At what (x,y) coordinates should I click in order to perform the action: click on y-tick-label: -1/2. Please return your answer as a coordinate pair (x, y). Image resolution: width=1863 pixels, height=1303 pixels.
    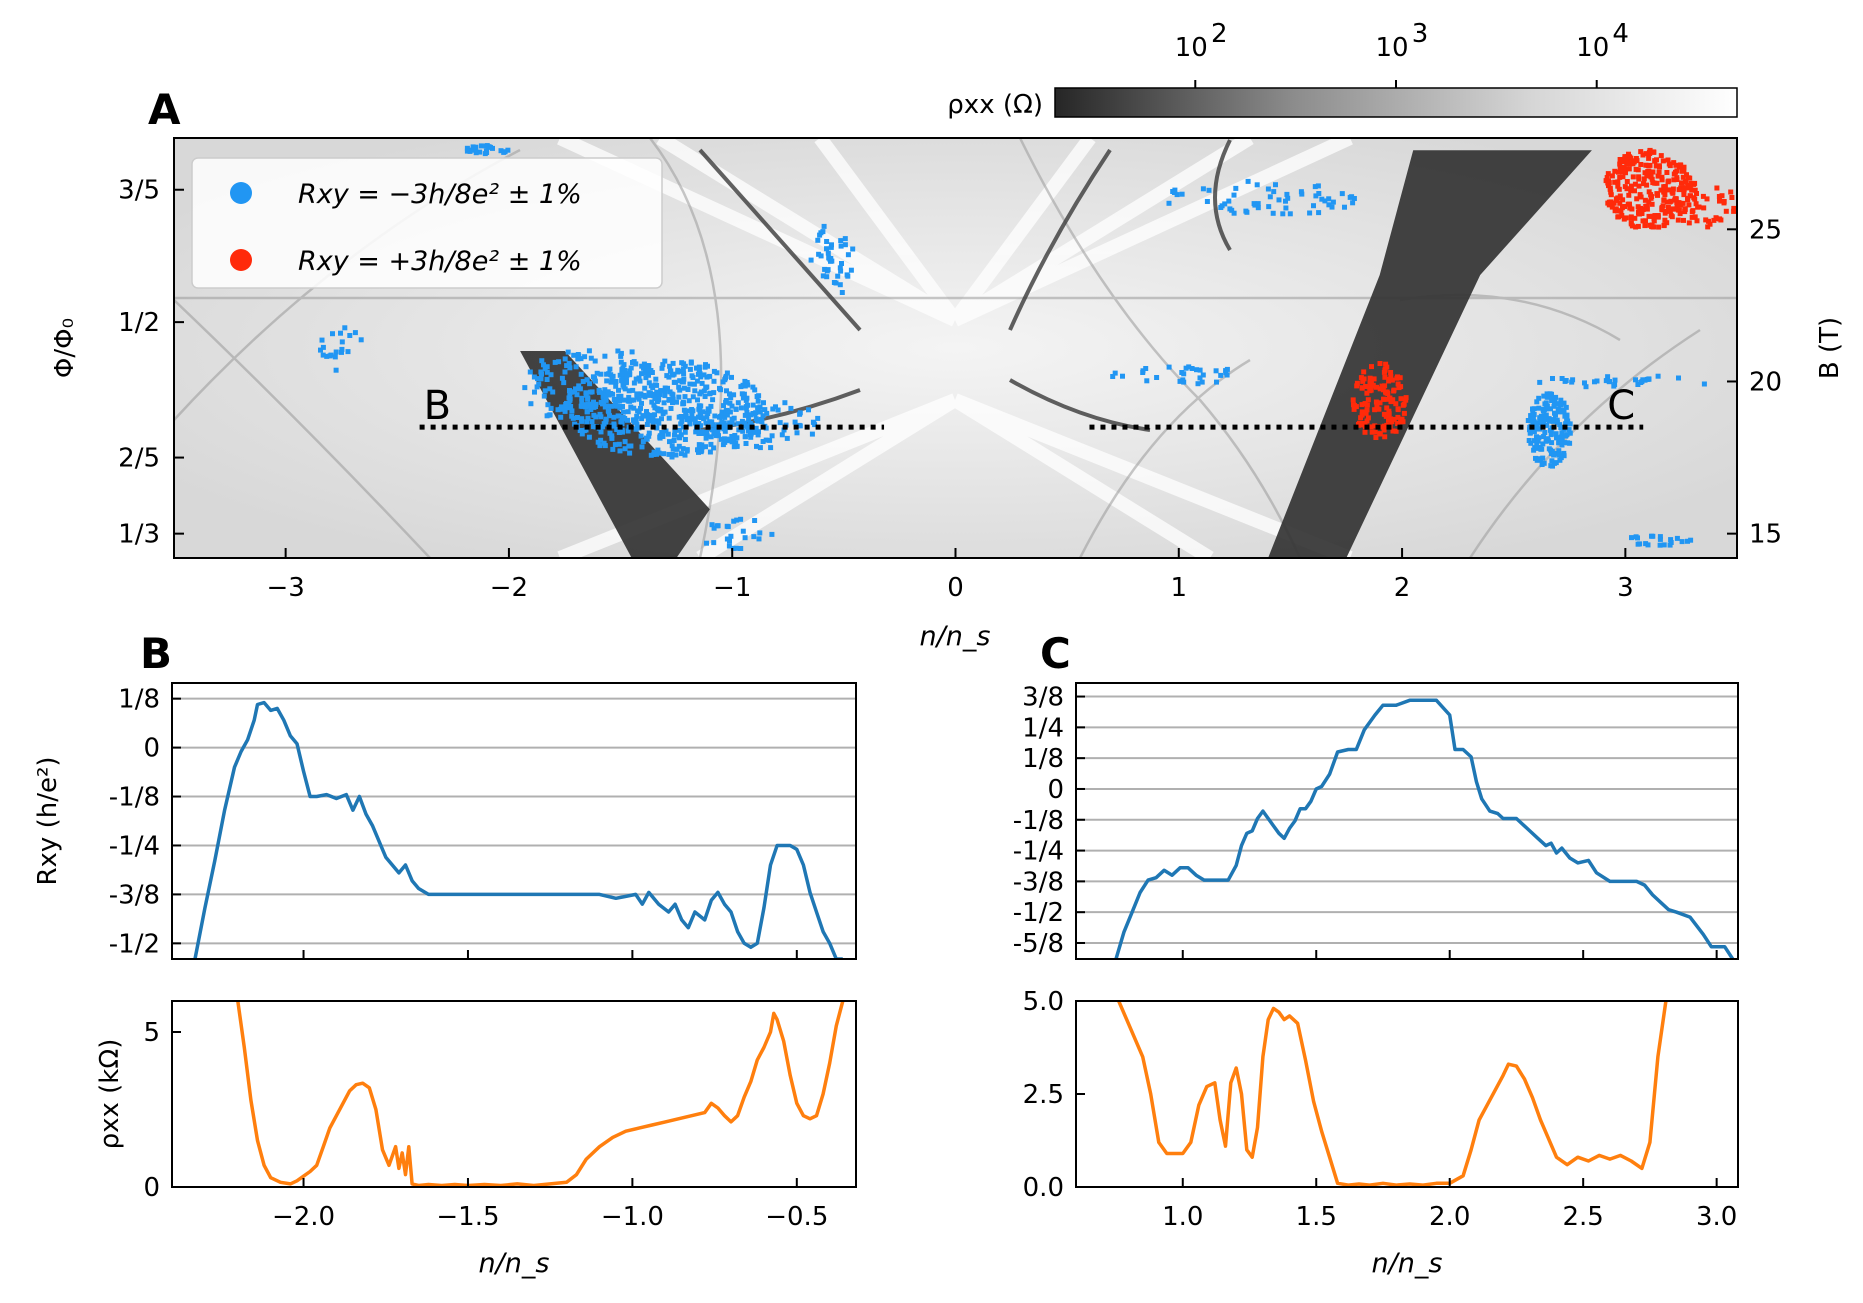
    Looking at the image, I should click on (134, 944).